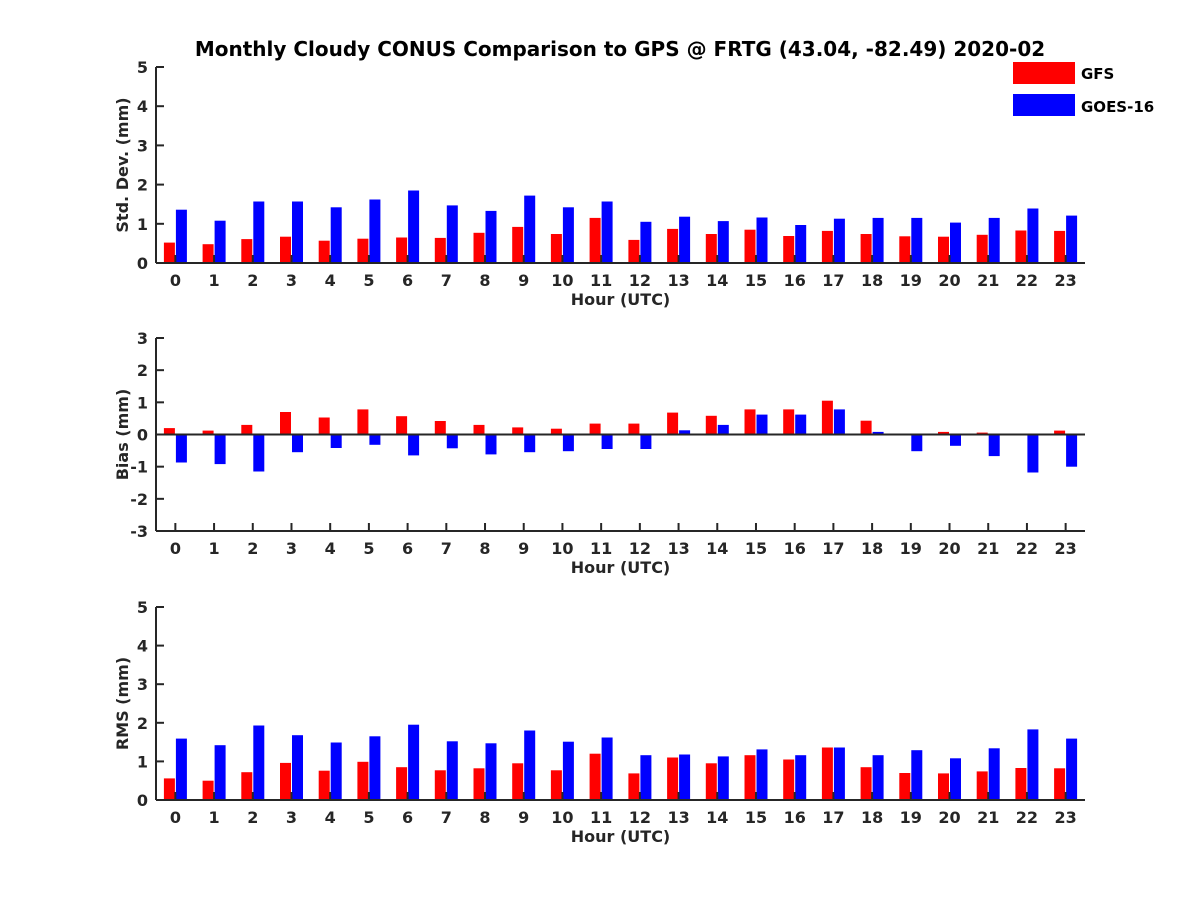 The height and width of the screenshot is (900, 1200). Describe the element at coordinates (756, 817) in the screenshot. I see `x-tick-label: 15` at that location.